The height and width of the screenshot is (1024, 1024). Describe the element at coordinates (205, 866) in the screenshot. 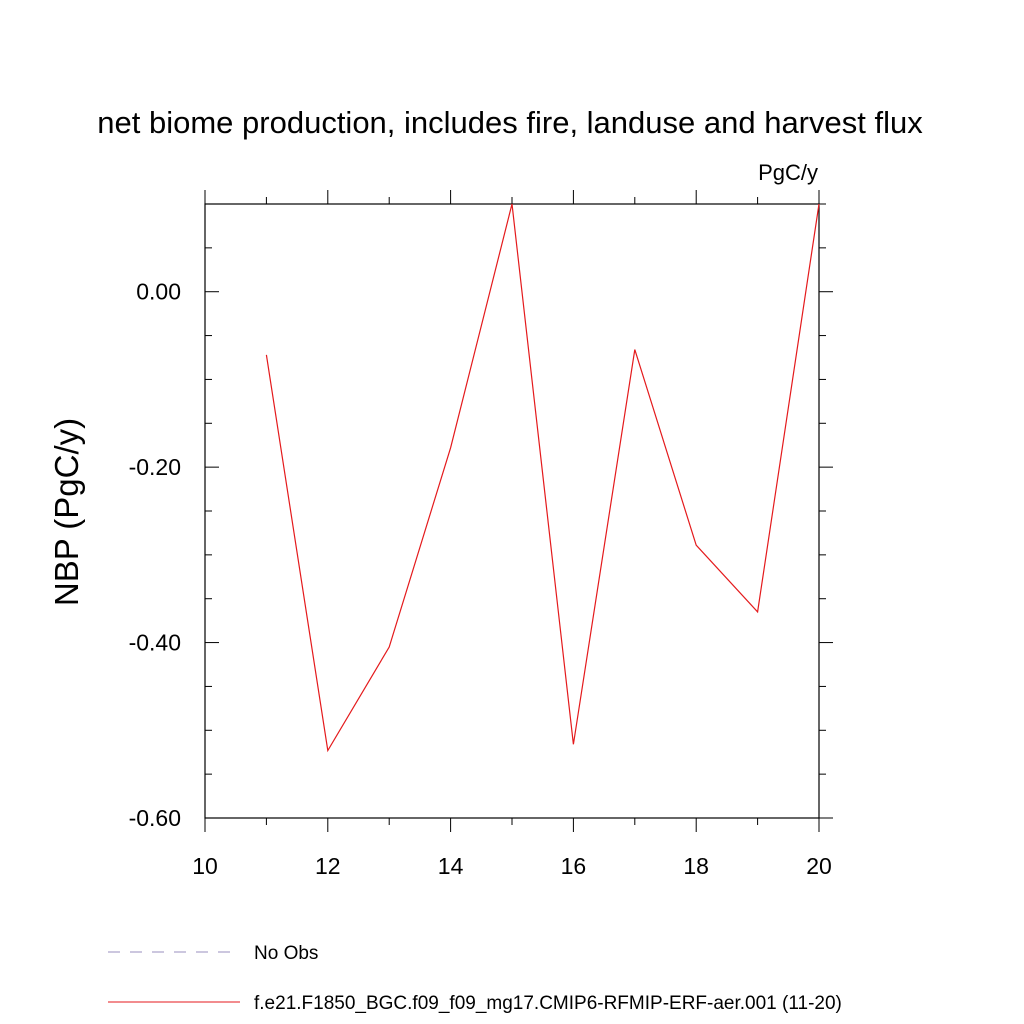

I see `x-tick-label: 10` at that location.